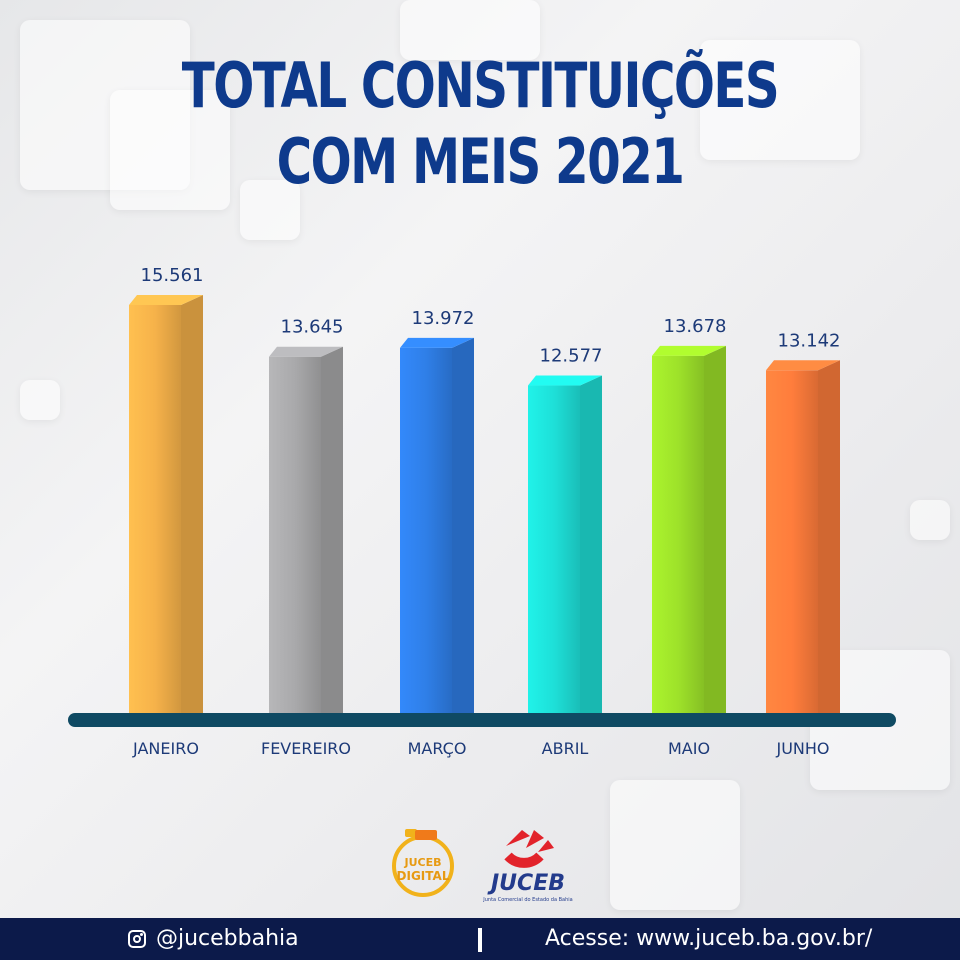  I want to click on svg-text: DIGITAL, so click(423, 876).